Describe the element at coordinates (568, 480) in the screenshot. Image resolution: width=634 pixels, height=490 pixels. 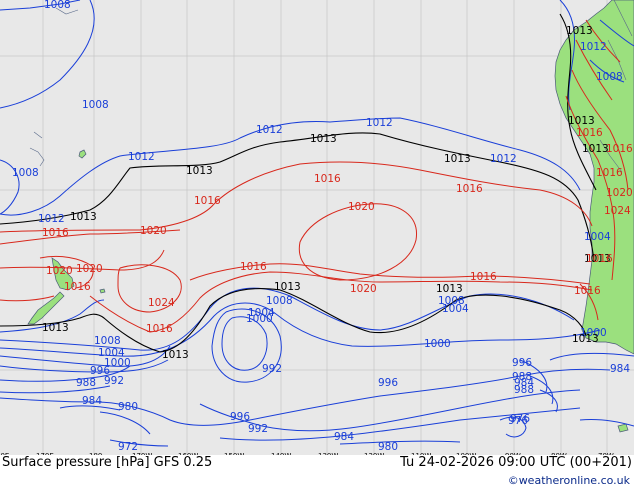
I see `site-credit-link: ©weatheronline.co.uk` at that location.